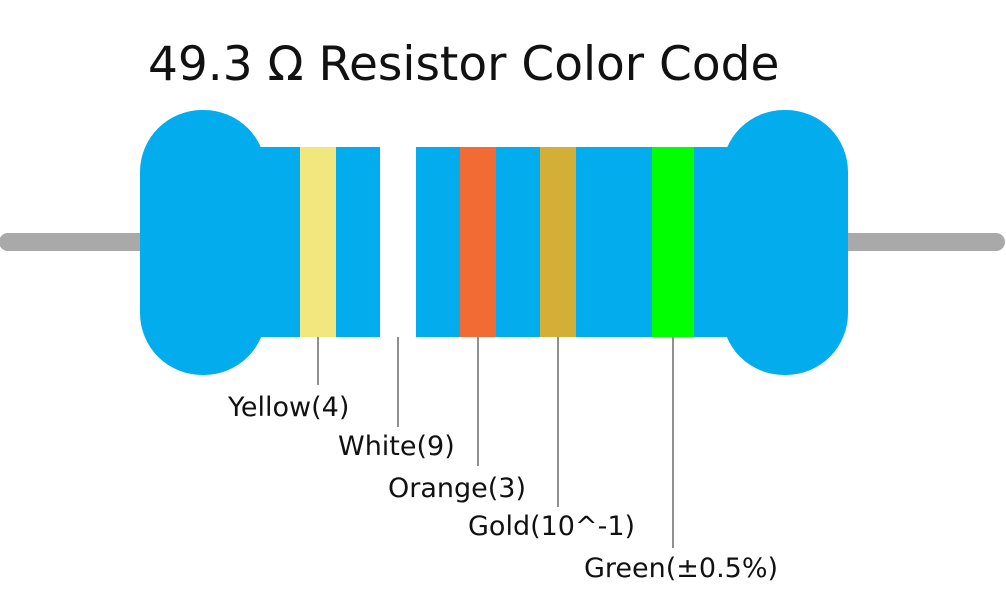  What do you see at coordinates (396, 446) in the screenshot?
I see `band-label: White(9)` at bounding box center [396, 446].